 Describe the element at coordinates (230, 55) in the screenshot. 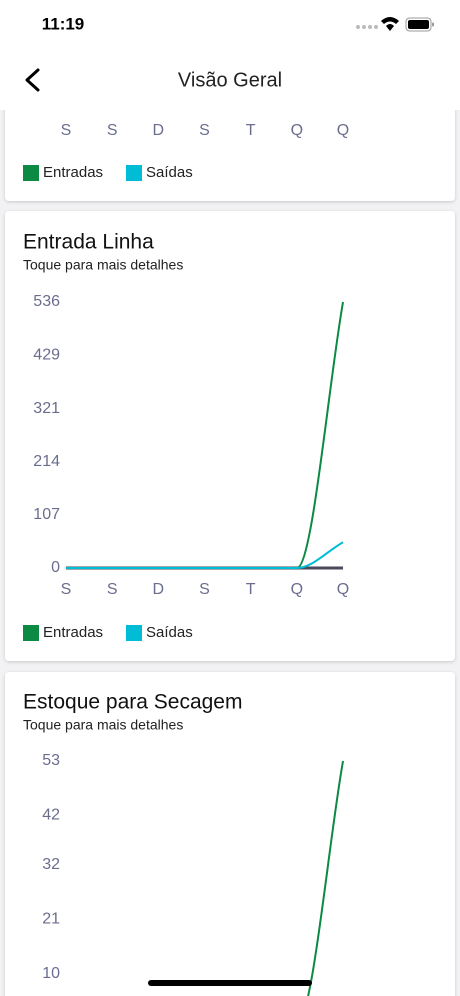

I see `top-bar` at that location.